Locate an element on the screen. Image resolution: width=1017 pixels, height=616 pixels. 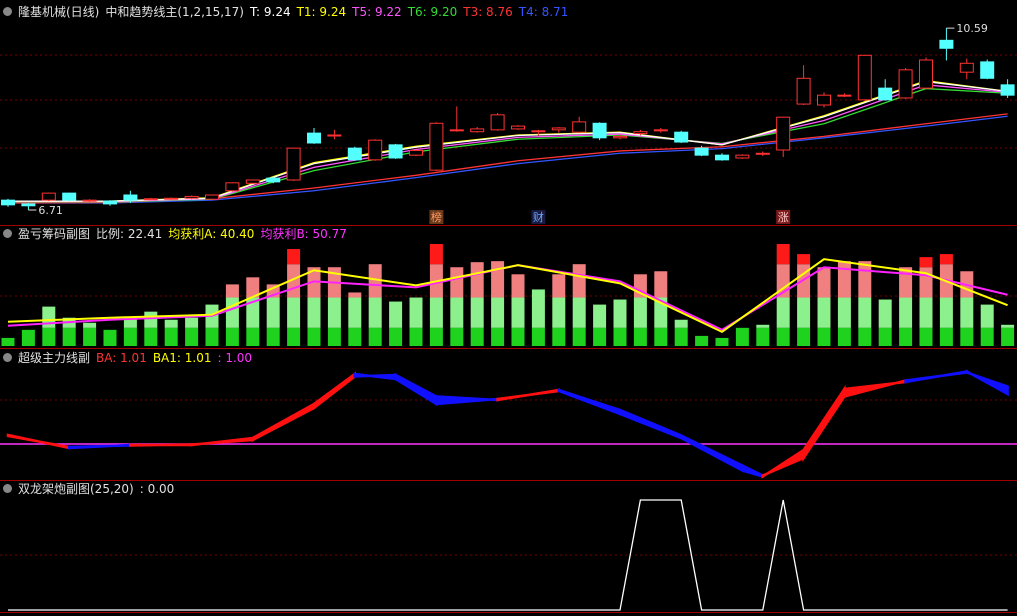
header-item: BA: 1.01 is located at coordinates (121, 358).